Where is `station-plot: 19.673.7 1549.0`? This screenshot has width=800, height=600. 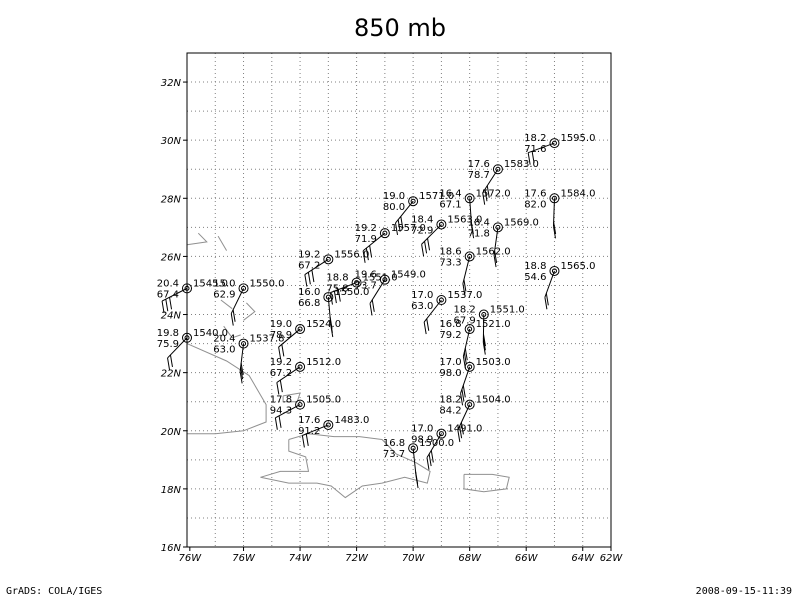
station-plot: 19.673.7 1549.0 is located at coordinates (390, 293).